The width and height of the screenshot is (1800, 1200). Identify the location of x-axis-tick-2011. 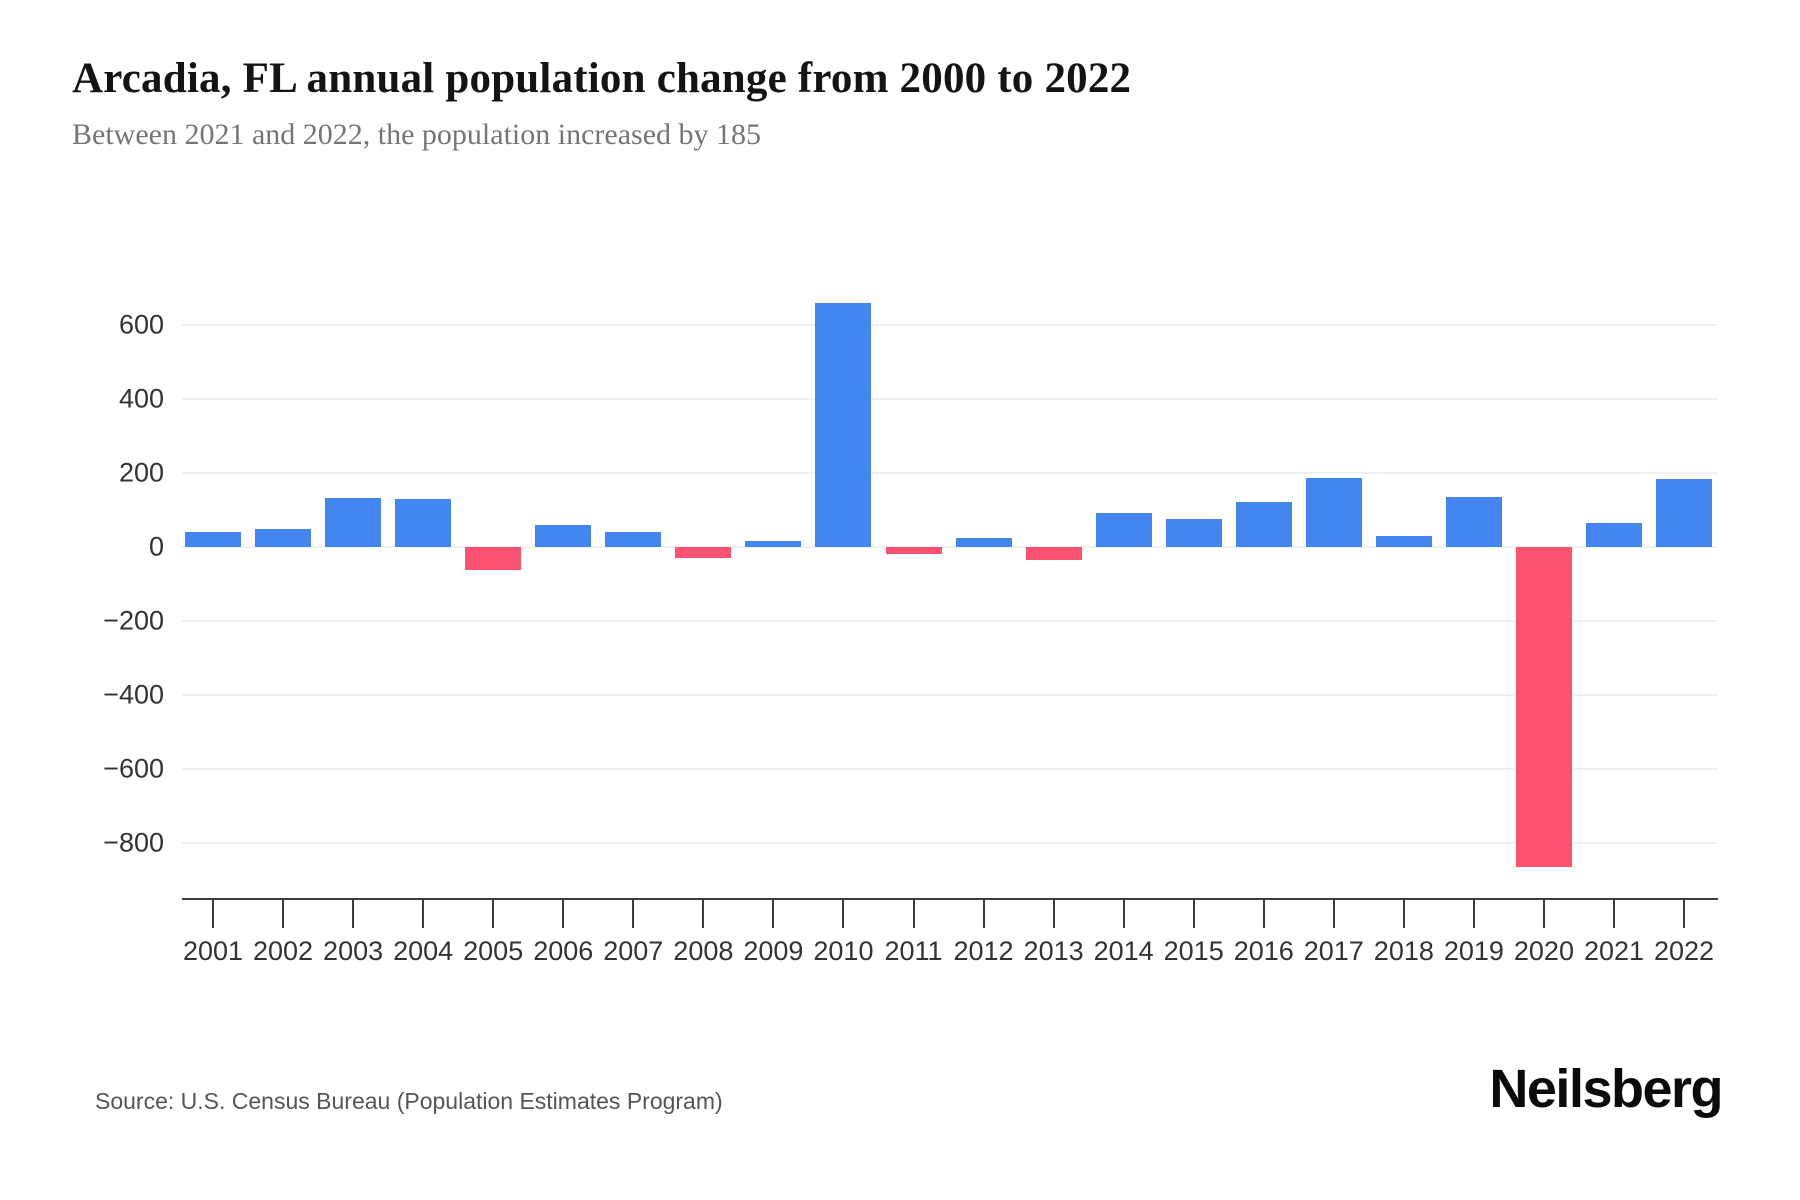
(913, 914).